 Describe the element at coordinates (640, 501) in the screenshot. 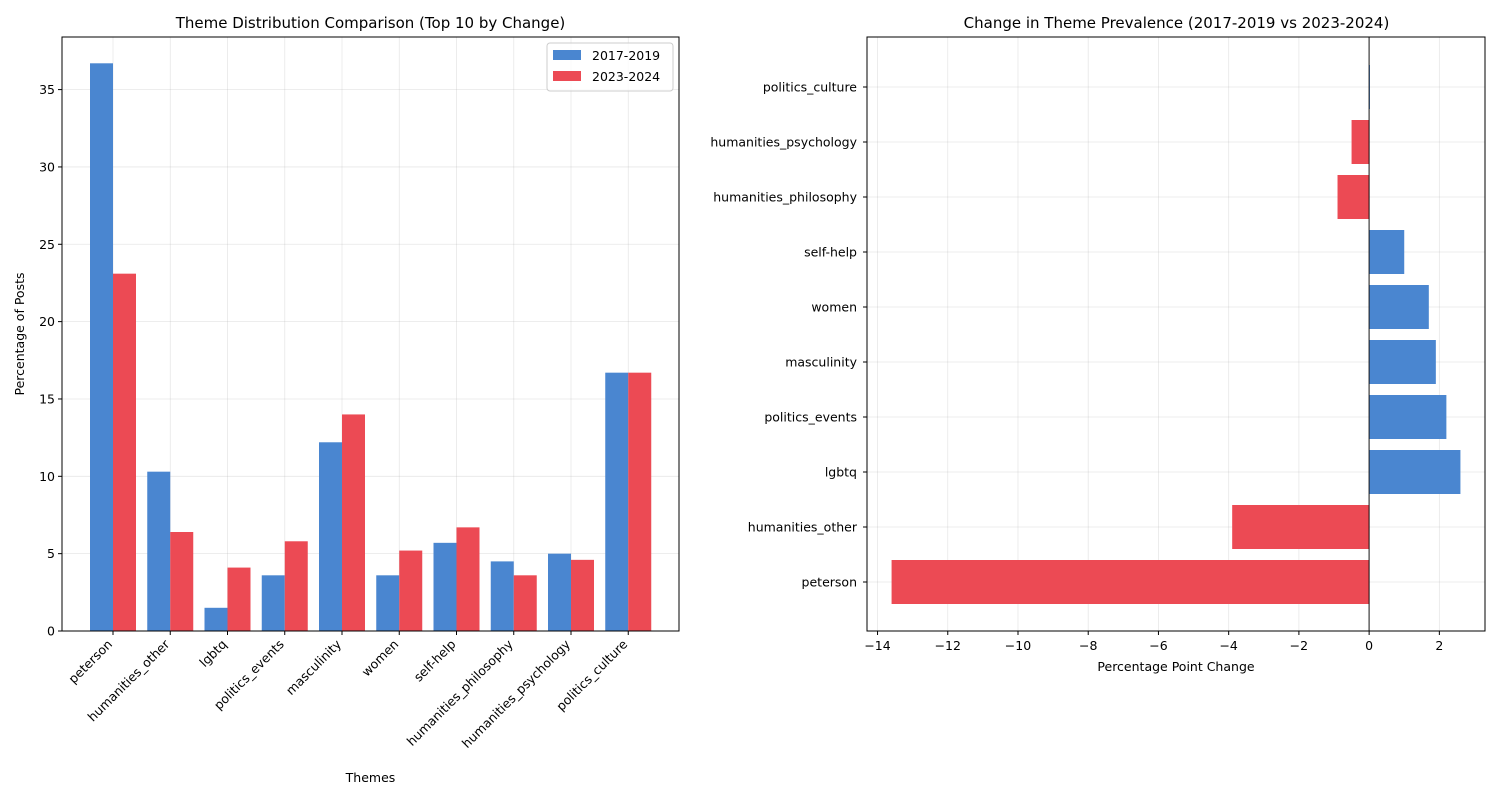

I see `bar-2023-2024-politics-culture` at that location.